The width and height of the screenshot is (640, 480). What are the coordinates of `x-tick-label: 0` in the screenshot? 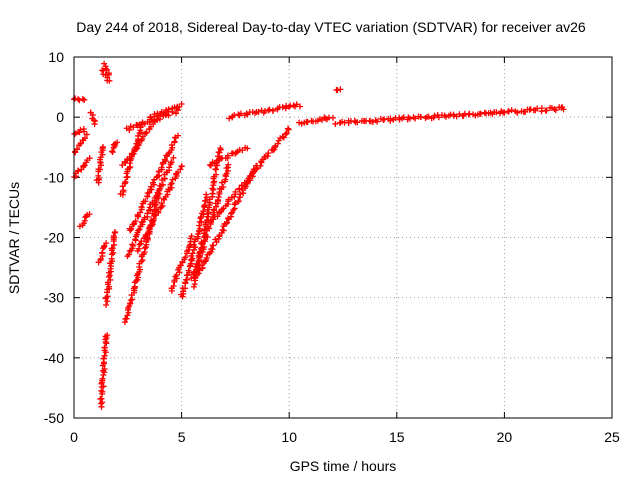 It's located at (74, 437).